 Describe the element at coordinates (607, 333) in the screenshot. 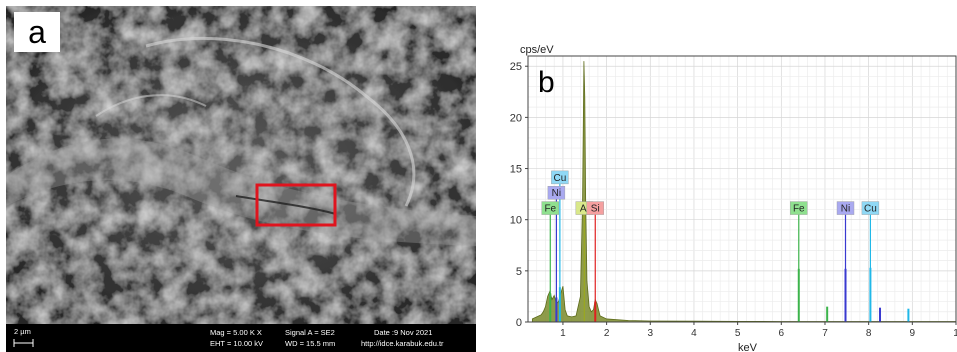

I see `x-tick-label: 2` at that location.